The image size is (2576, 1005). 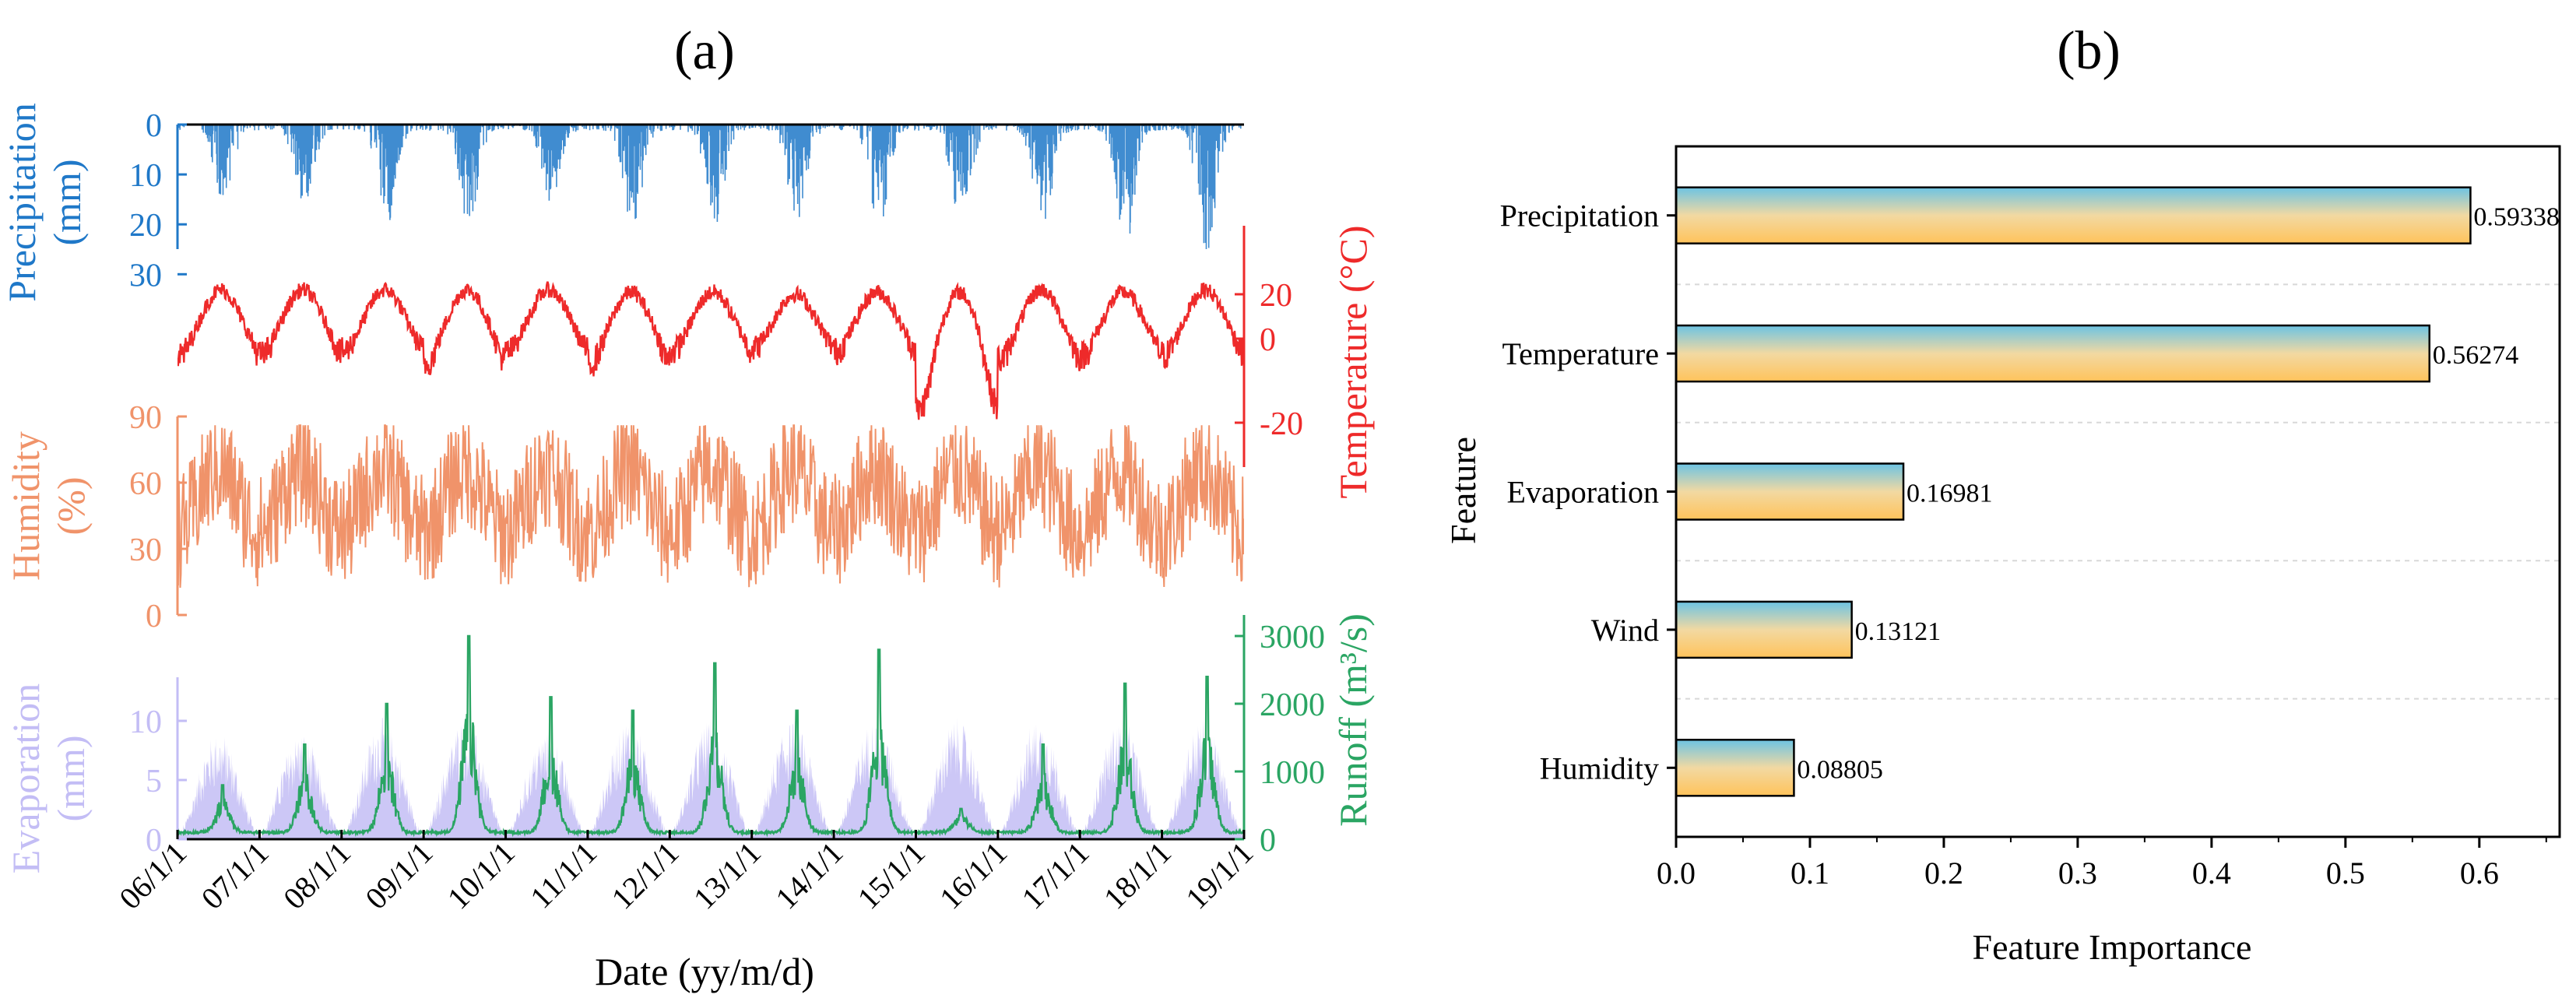 What do you see at coordinates (26, 778) in the screenshot?
I see `evaporation-axis-label: Evaporation` at bounding box center [26, 778].